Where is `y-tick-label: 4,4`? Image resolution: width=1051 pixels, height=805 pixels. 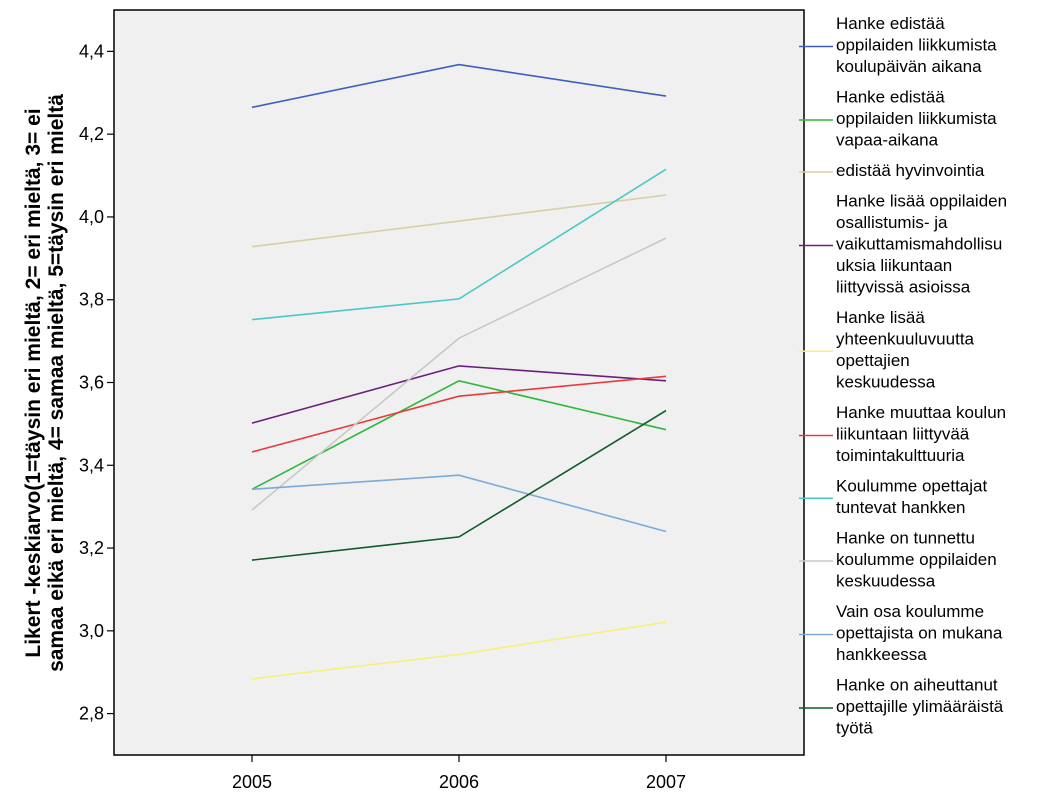
y-tick-label: 4,4 is located at coordinates (91, 51).